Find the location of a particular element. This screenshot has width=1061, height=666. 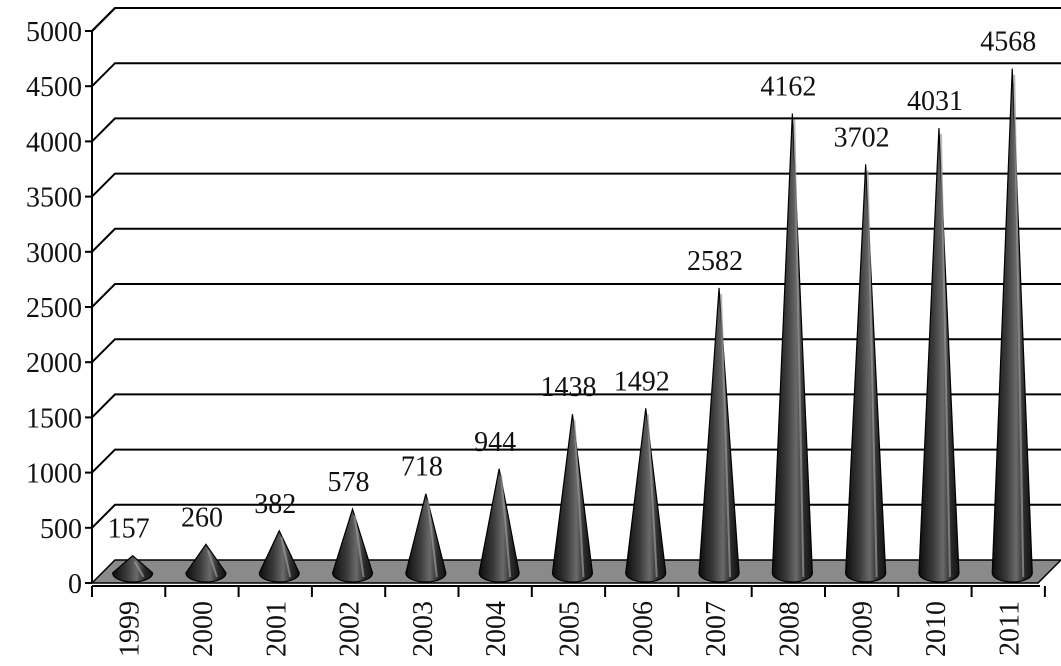

data-label: 2582 is located at coordinates (715, 261).